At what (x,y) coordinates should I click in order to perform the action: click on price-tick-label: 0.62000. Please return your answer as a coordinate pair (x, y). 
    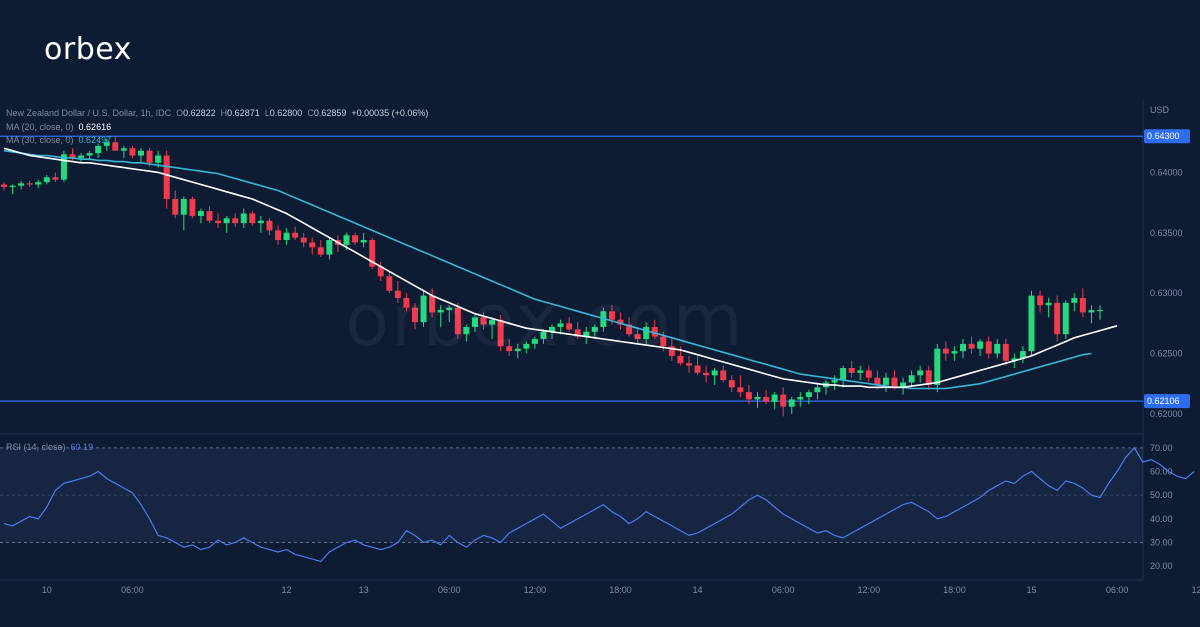
    Looking at the image, I should click on (1166, 414).